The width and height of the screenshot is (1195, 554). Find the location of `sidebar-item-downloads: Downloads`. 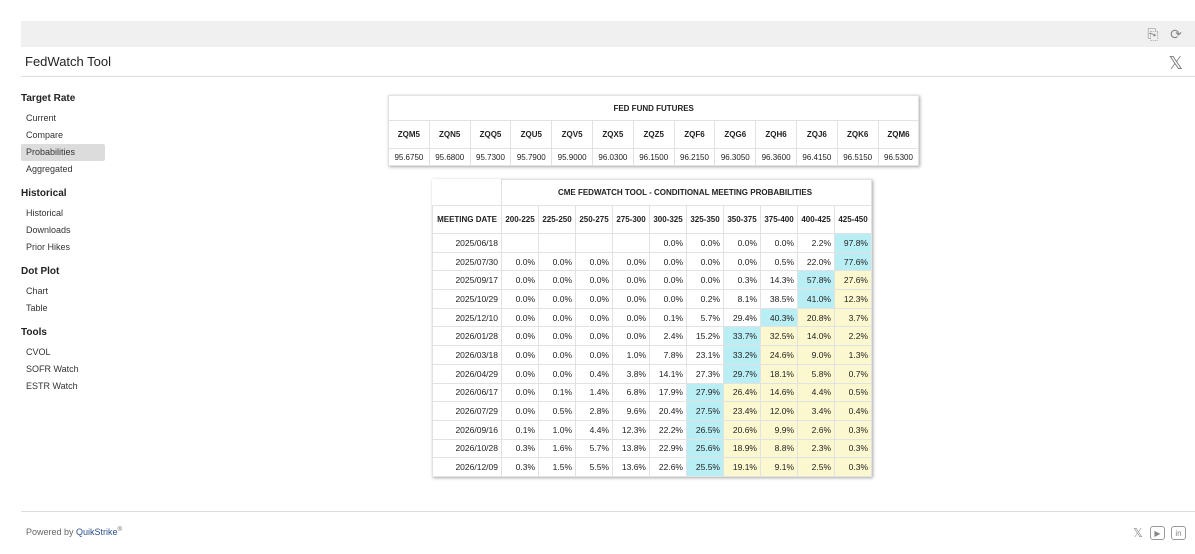

sidebar-item-downloads: Downloads is located at coordinates (48, 230).